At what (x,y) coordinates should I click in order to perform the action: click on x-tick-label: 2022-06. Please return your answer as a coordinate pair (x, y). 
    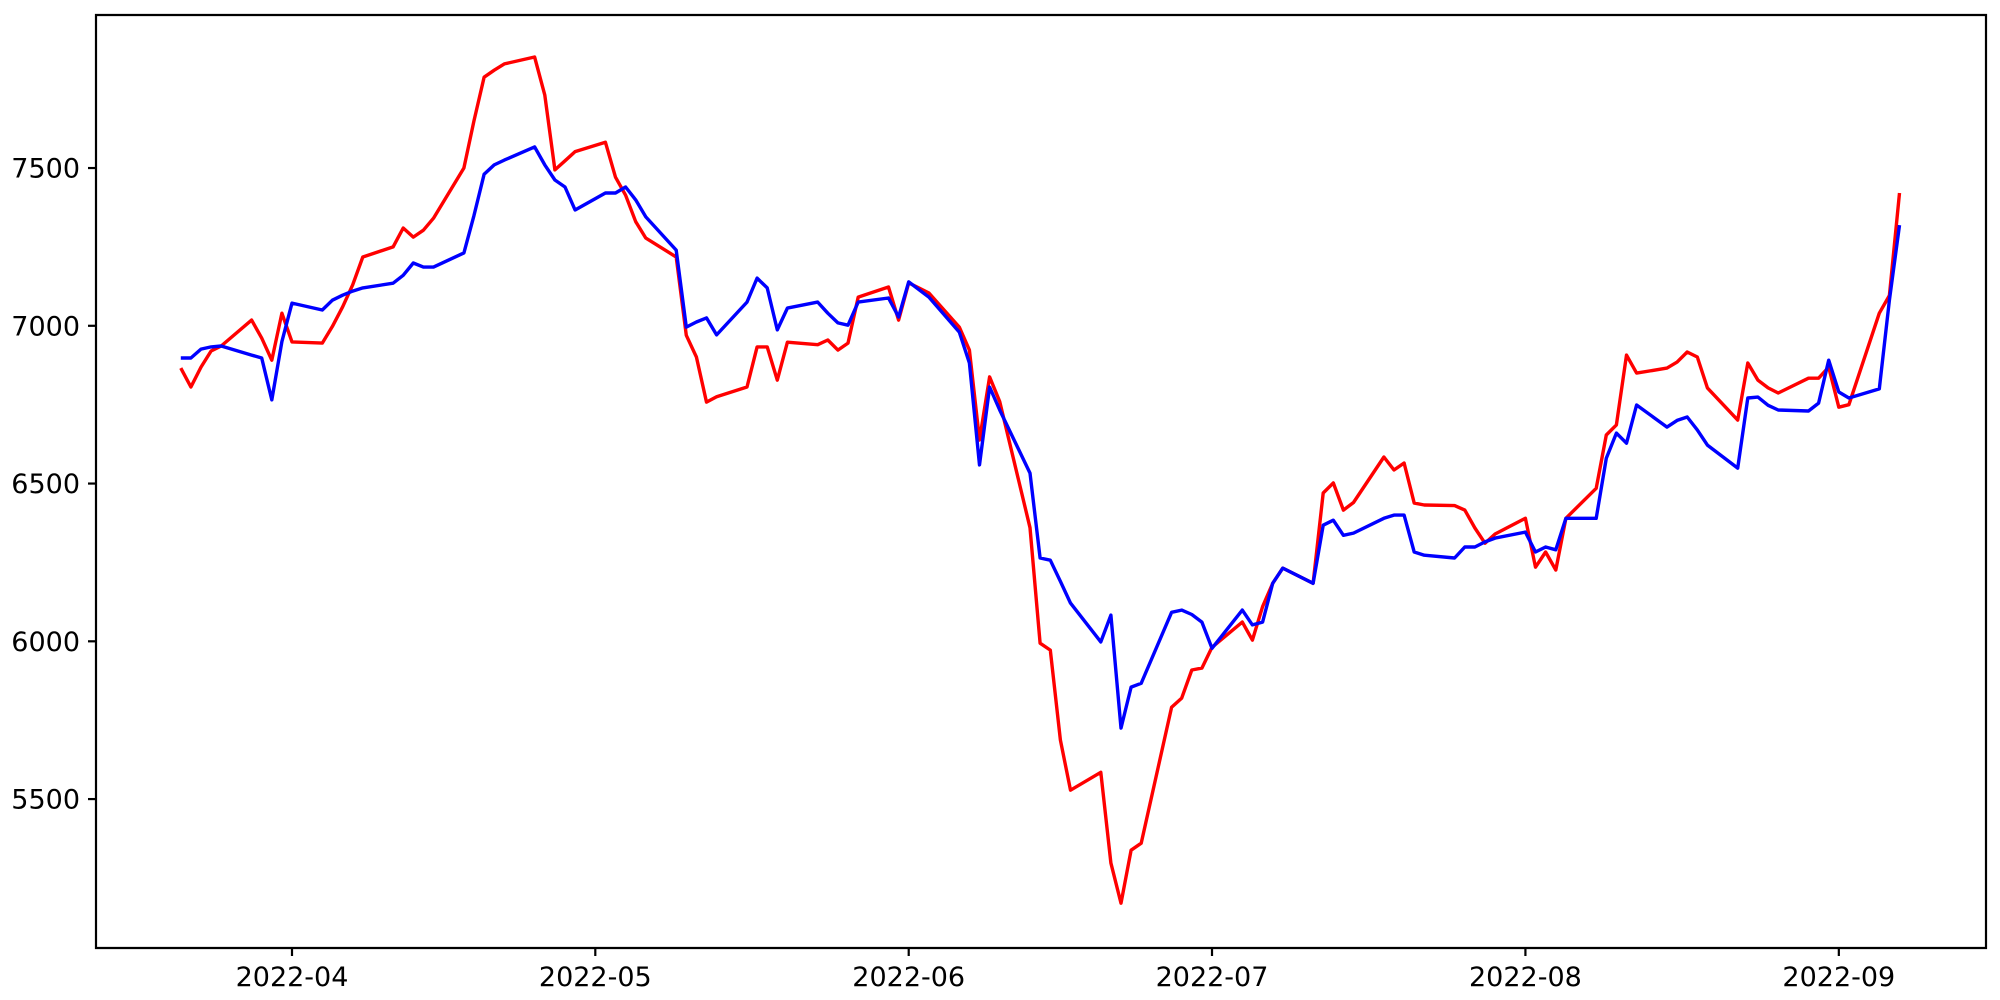
    Looking at the image, I should click on (908, 977).